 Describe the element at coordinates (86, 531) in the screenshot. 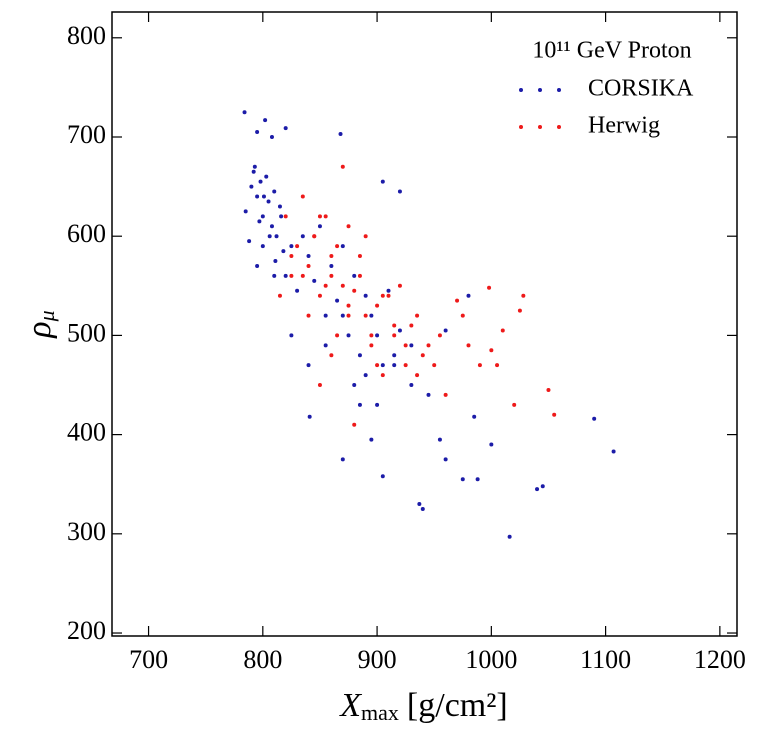

I see `y-tick-label: 300` at that location.